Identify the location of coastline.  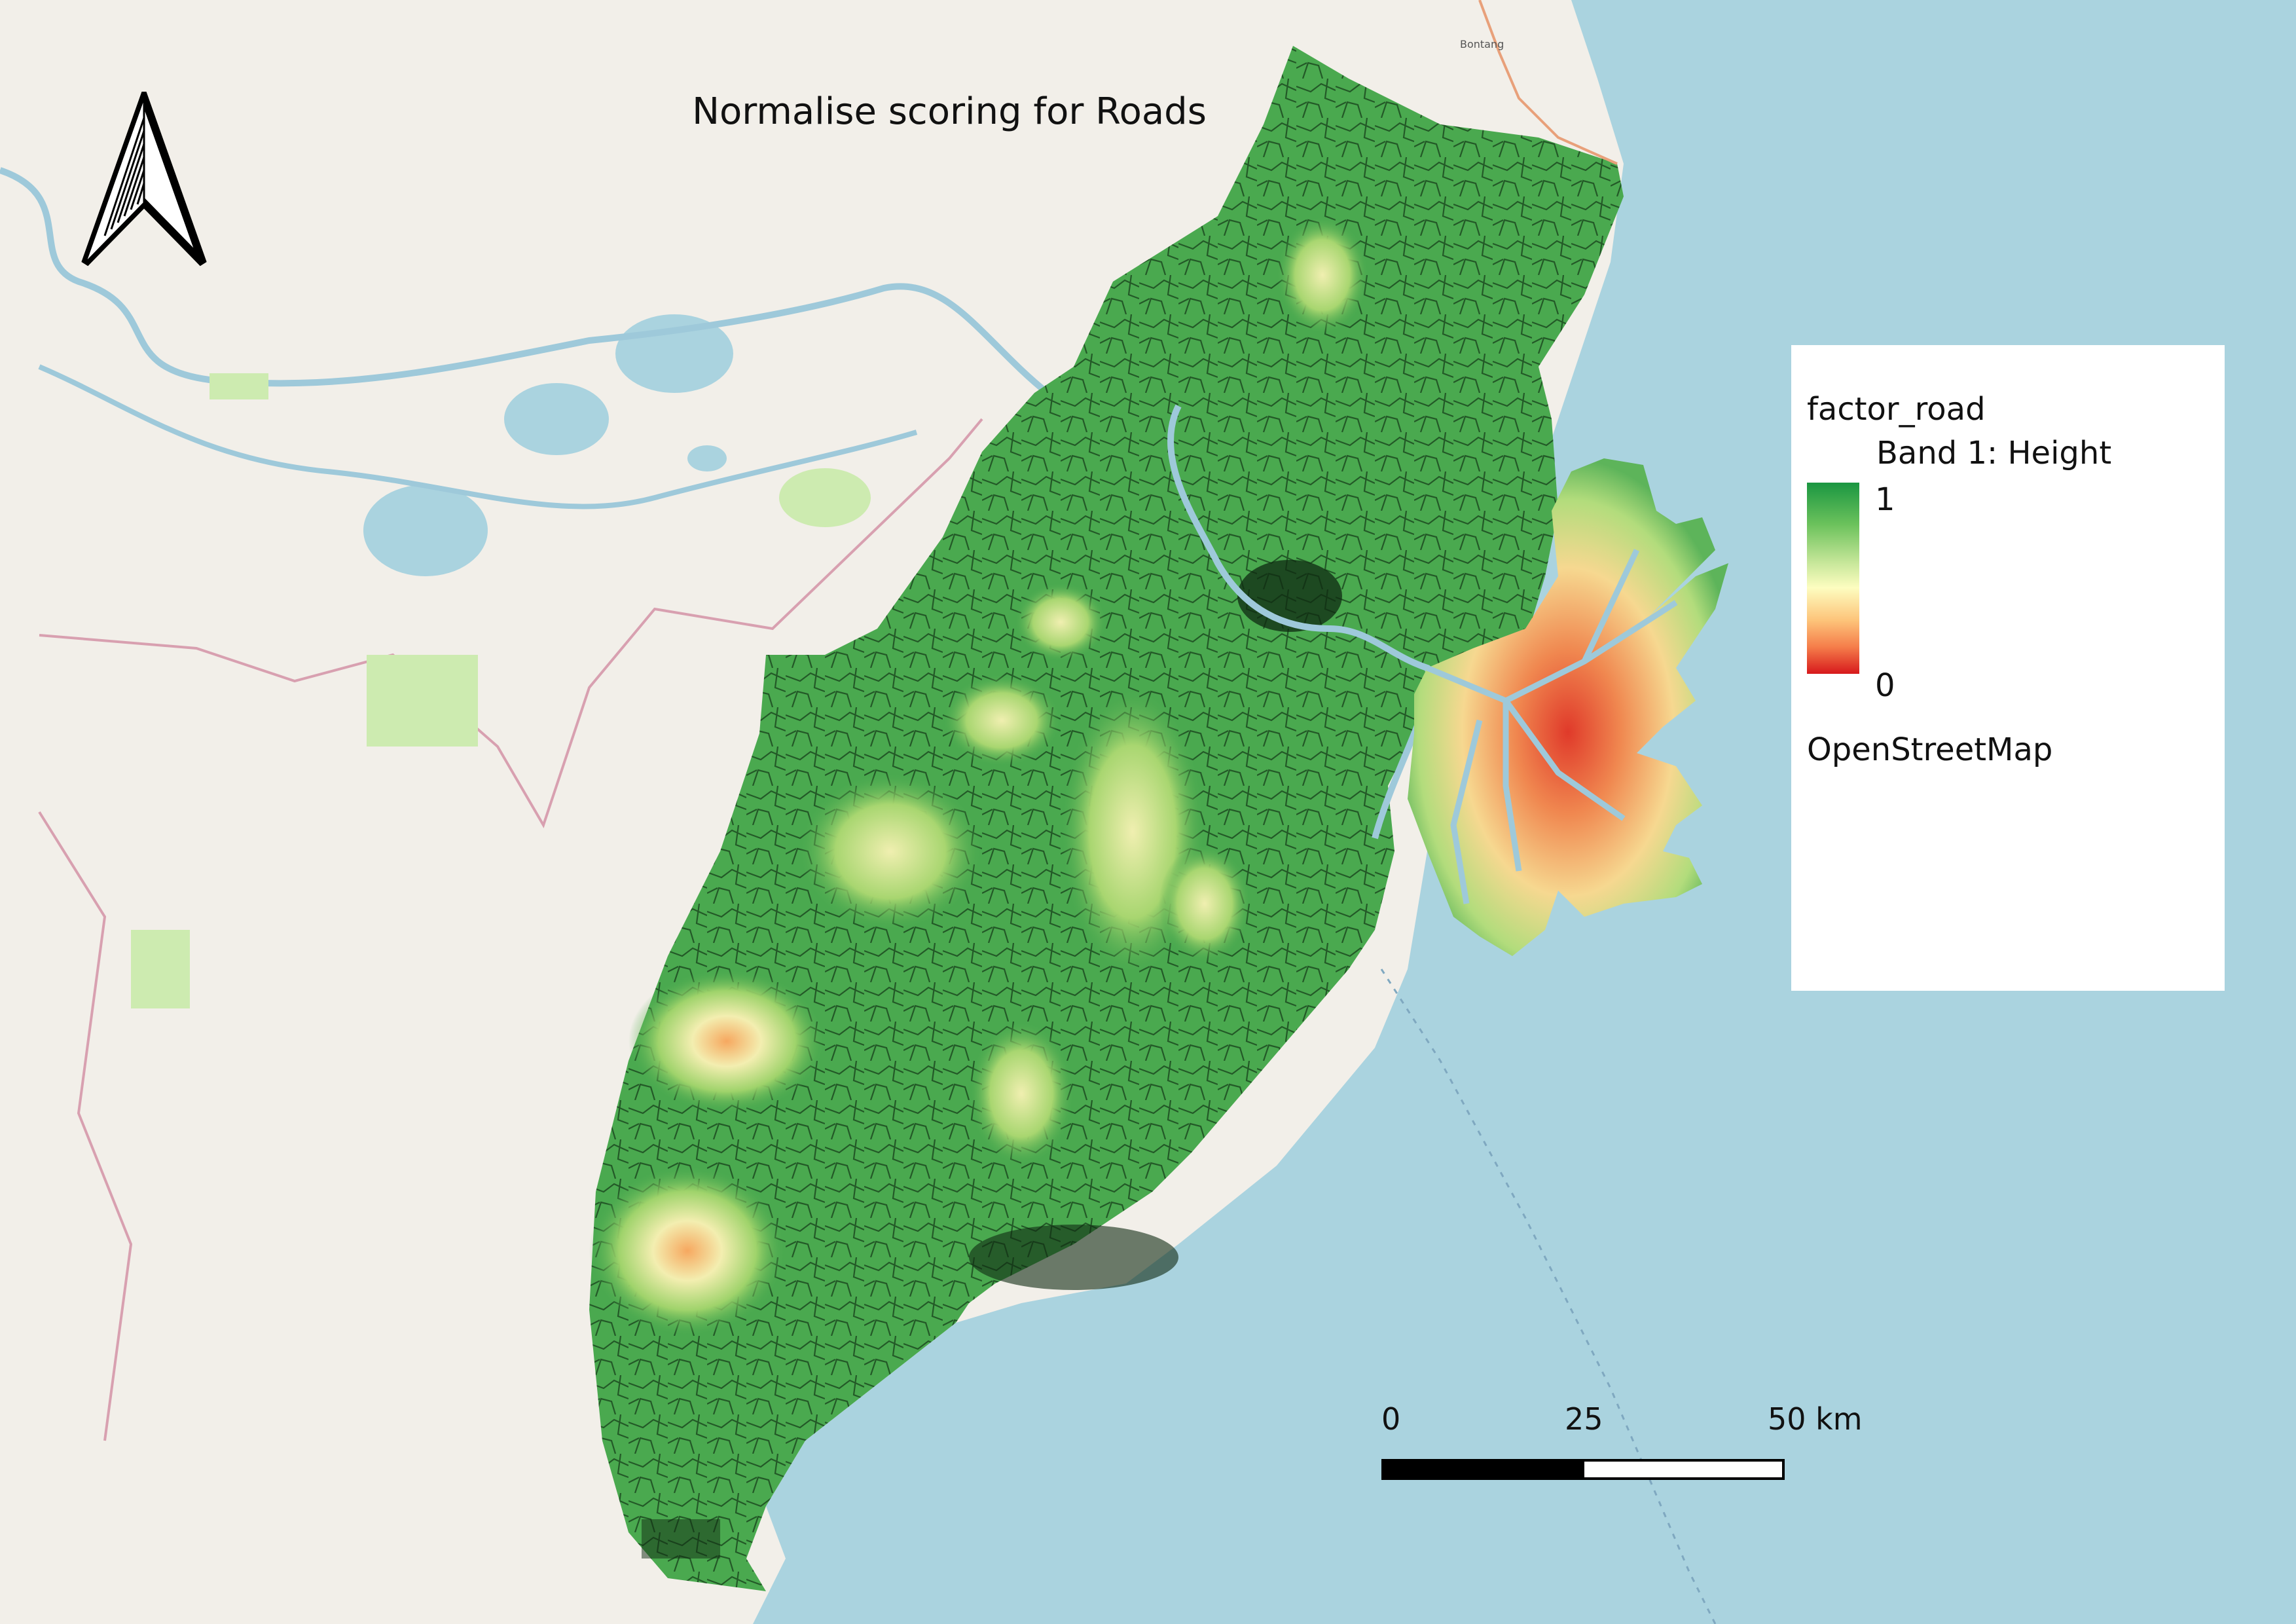
(1548, 82).